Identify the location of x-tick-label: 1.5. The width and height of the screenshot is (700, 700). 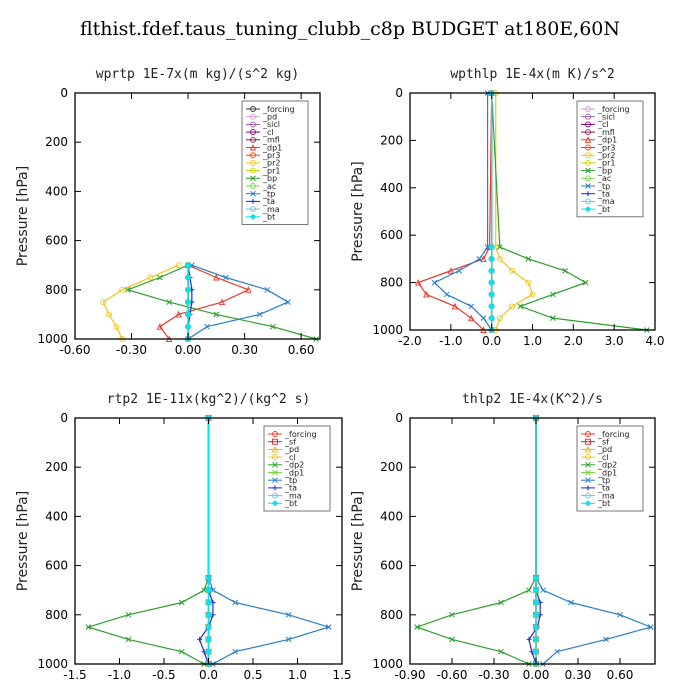
(341, 675).